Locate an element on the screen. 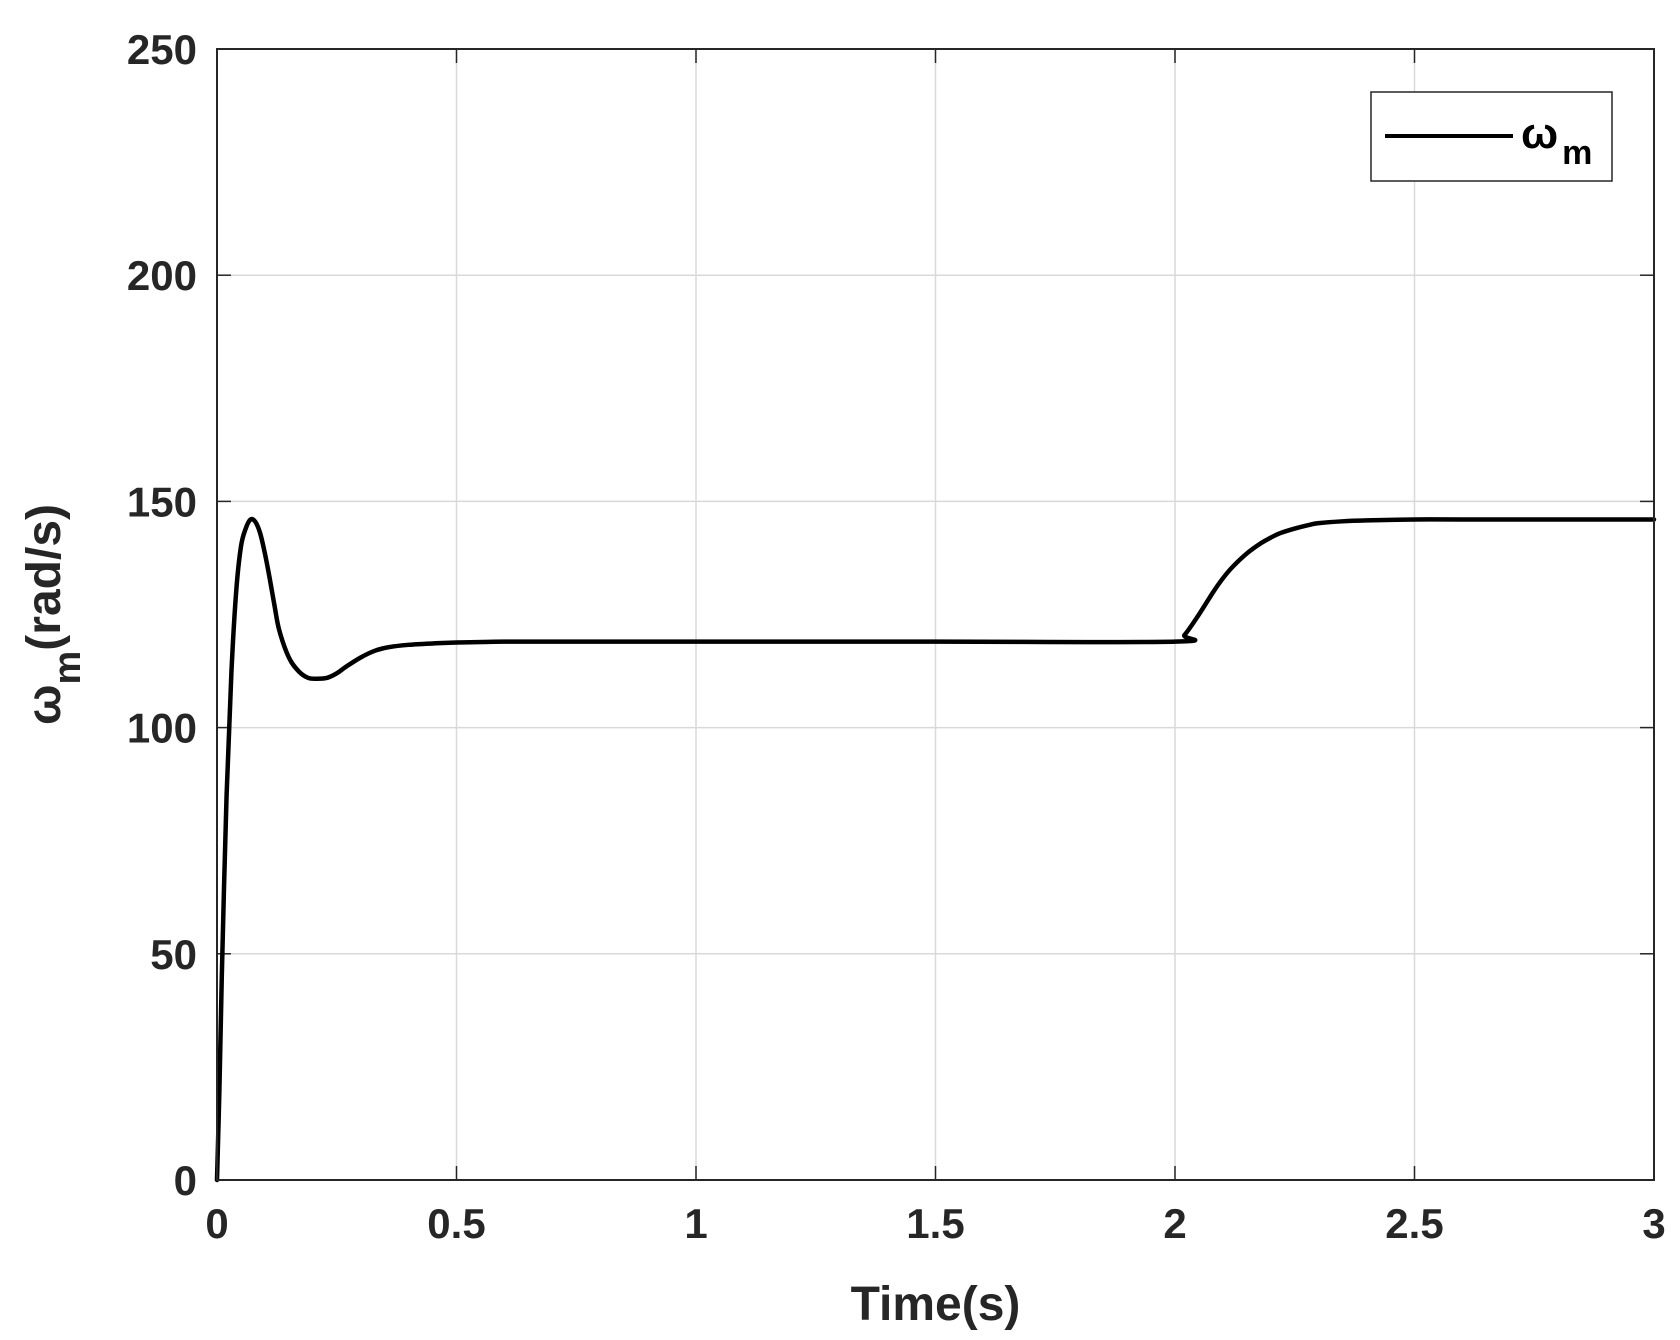 This screenshot has width=1680, height=1340. y-tick-labels: 0 50 100 150 200 250 is located at coordinates (162, 615).